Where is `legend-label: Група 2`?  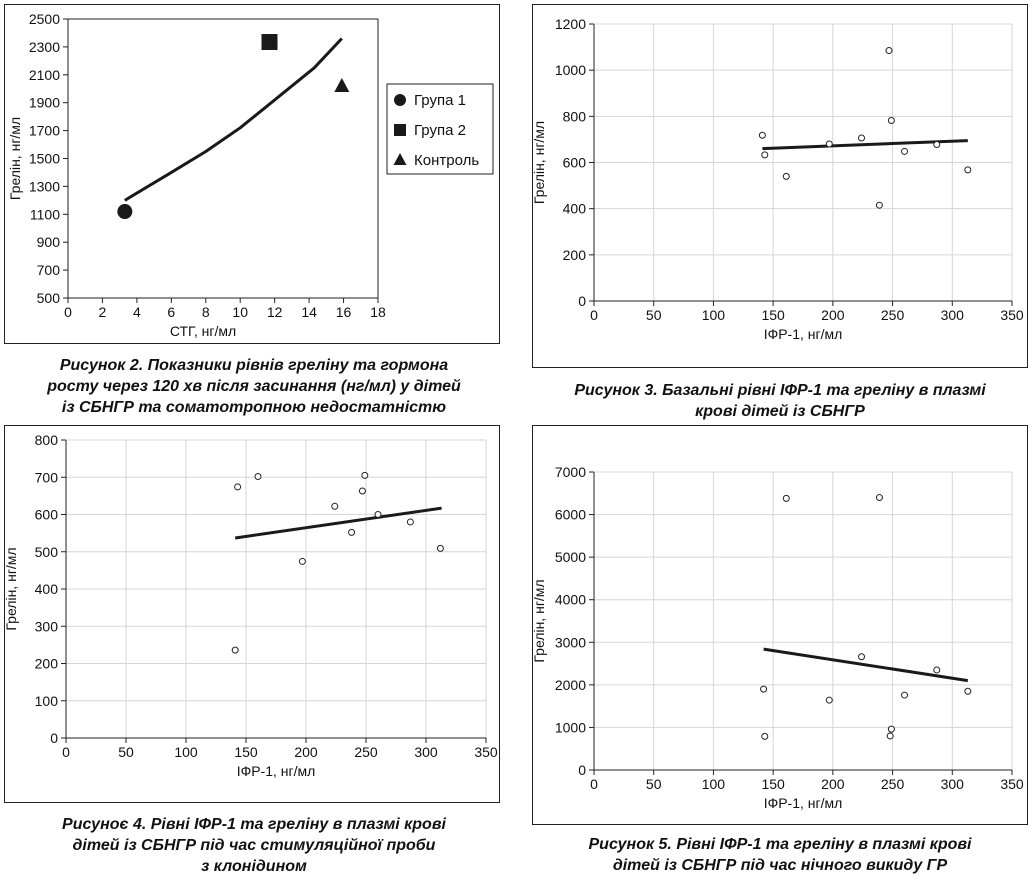 legend-label: Група 2 is located at coordinates (440, 130).